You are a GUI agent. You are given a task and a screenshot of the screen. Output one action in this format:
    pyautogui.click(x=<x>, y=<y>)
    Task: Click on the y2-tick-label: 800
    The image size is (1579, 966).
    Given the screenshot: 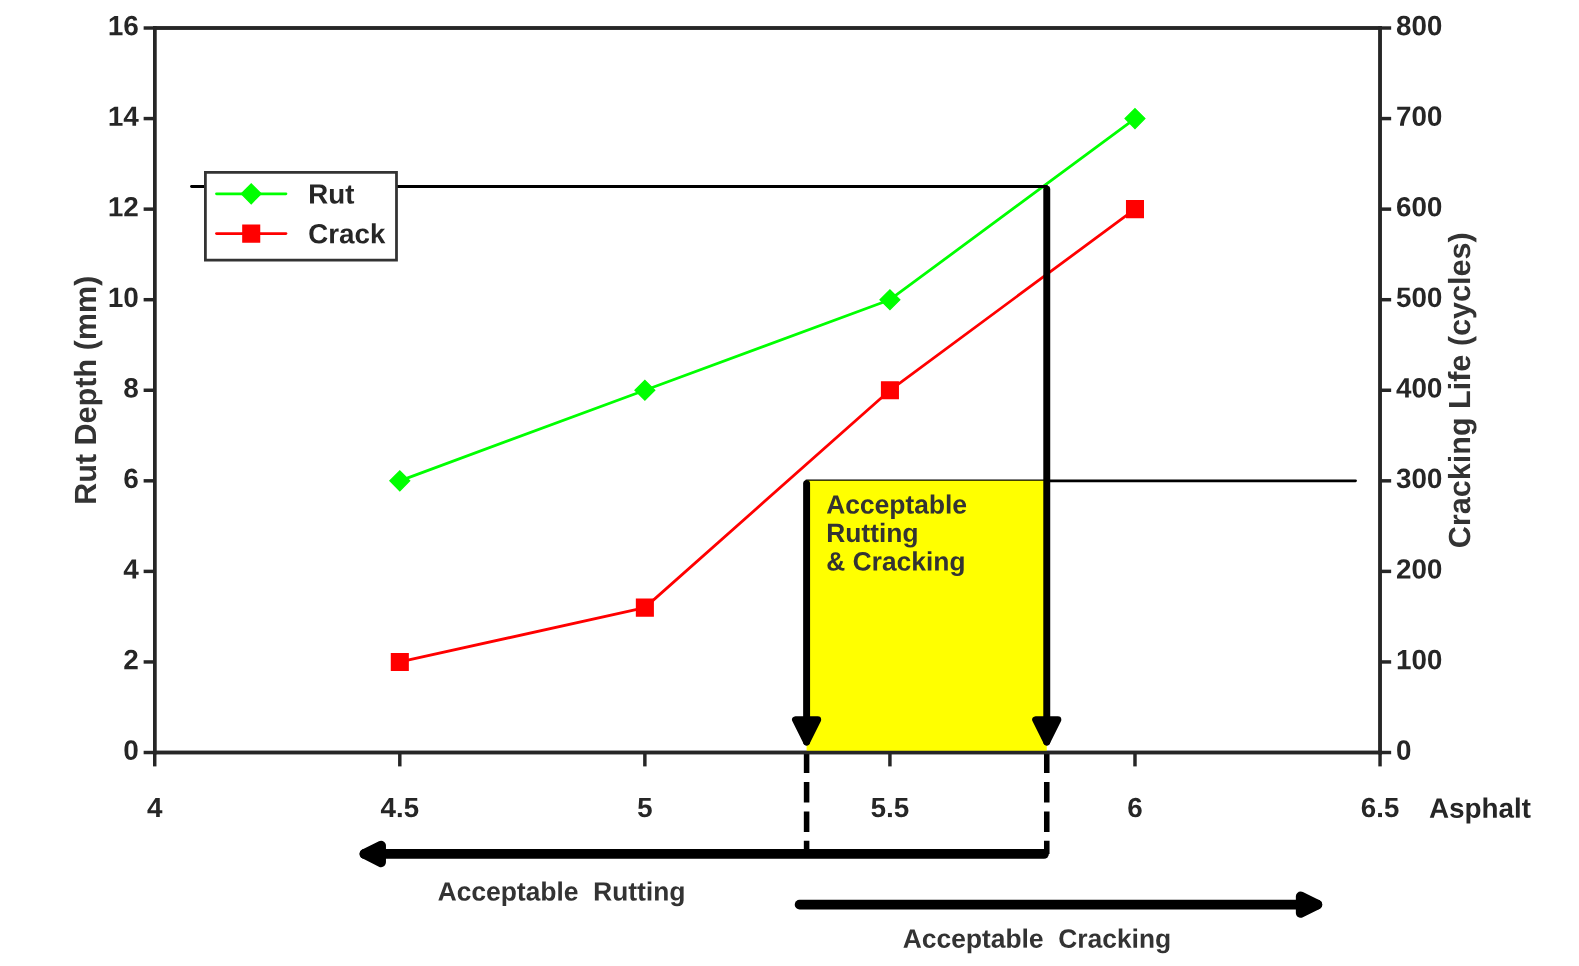 What is the action you would take?
    pyautogui.click(x=1419, y=25)
    